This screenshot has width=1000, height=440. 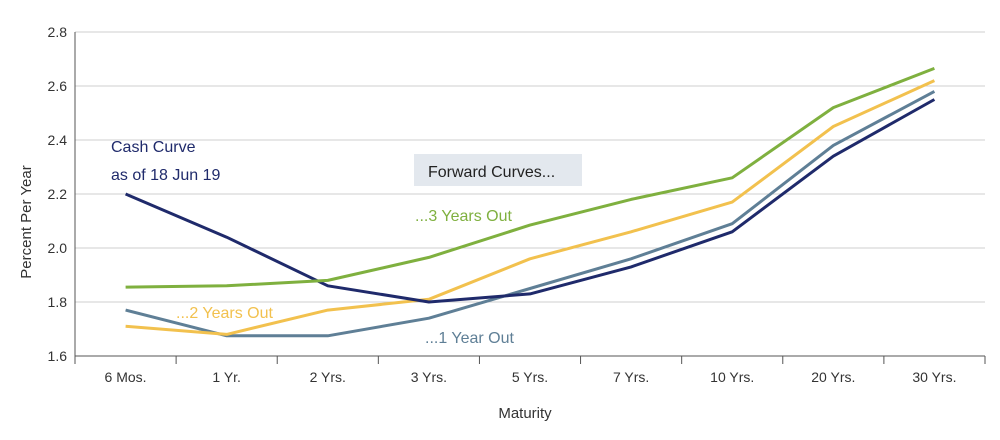 I want to click on y-tick-label: 2.4, so click(x=58, y=140).